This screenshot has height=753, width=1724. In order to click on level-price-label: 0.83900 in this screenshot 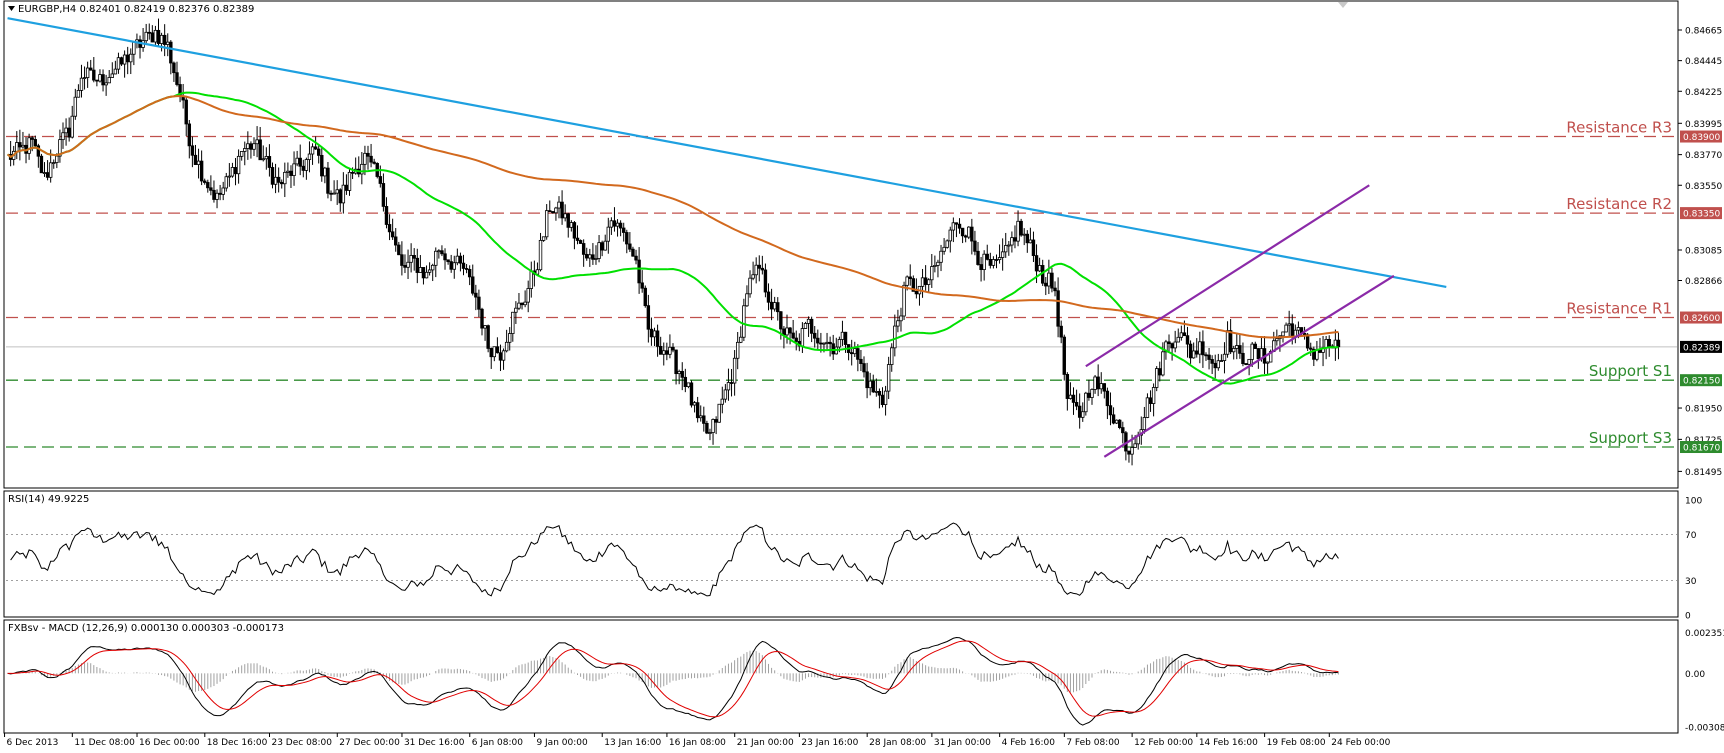, I will do `click(1701, 138)`.